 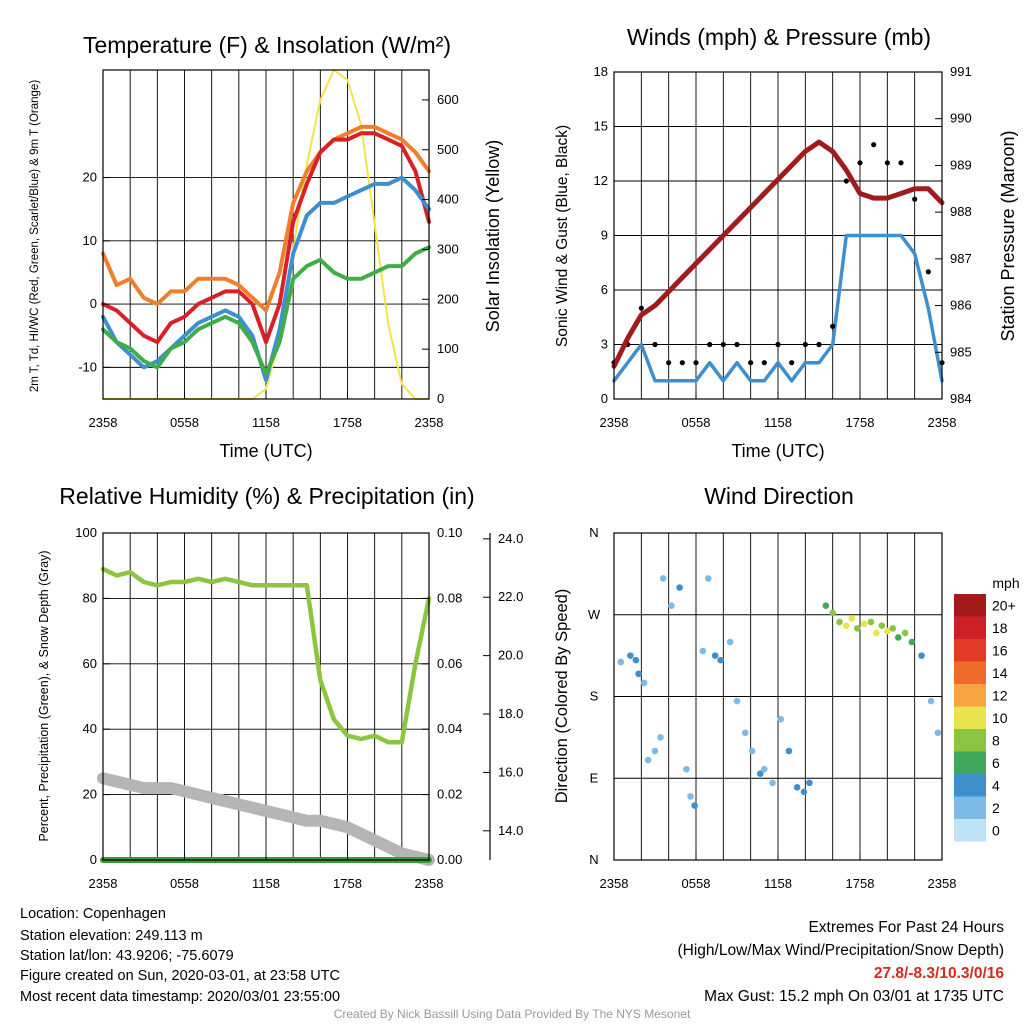 What do you see at coordinates (440, 398) in the screenshot?
I see `insolation-y2-tick-label: 0` at bounding box center [440, 398].